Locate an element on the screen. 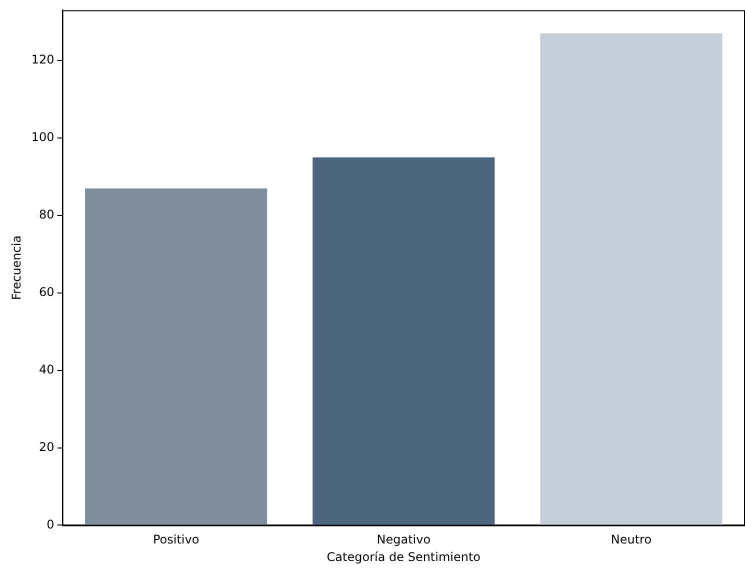 Image resolution: width=745 pixels, height=571 pixels. bar is located at coordinates (176, 356).